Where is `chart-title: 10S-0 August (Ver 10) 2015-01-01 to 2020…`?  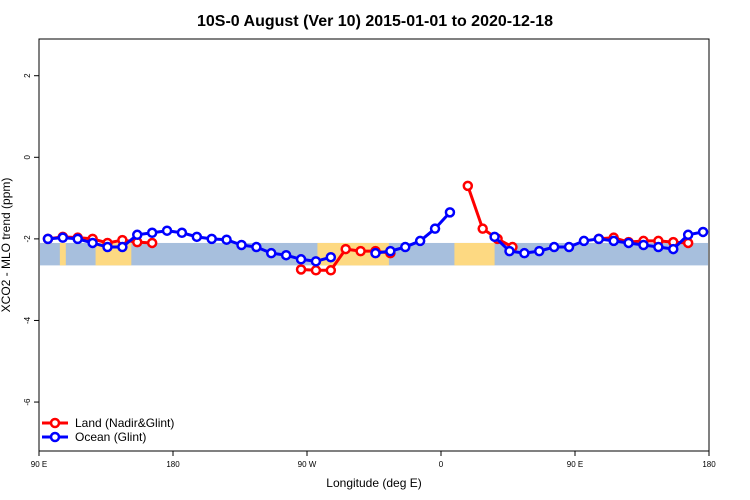 chart-title: 10S-0 August (Ver 10) 2015-01-01 to 2020… is located at coordinates (375, 21).